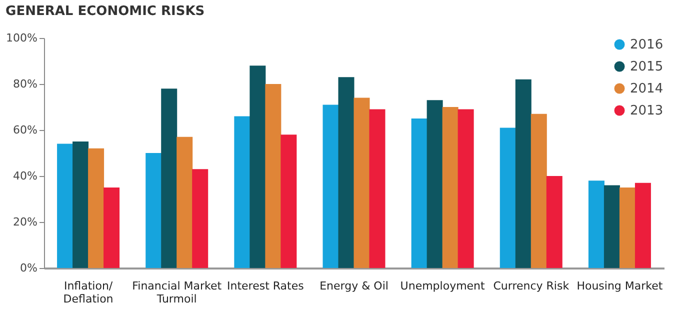 The height and width of the screenshot is (322, 679). What do you see at coordinates (443, 286) in the screenshot?
I see `x-tick-label: Unemployment` at bounding box center [443, 286].